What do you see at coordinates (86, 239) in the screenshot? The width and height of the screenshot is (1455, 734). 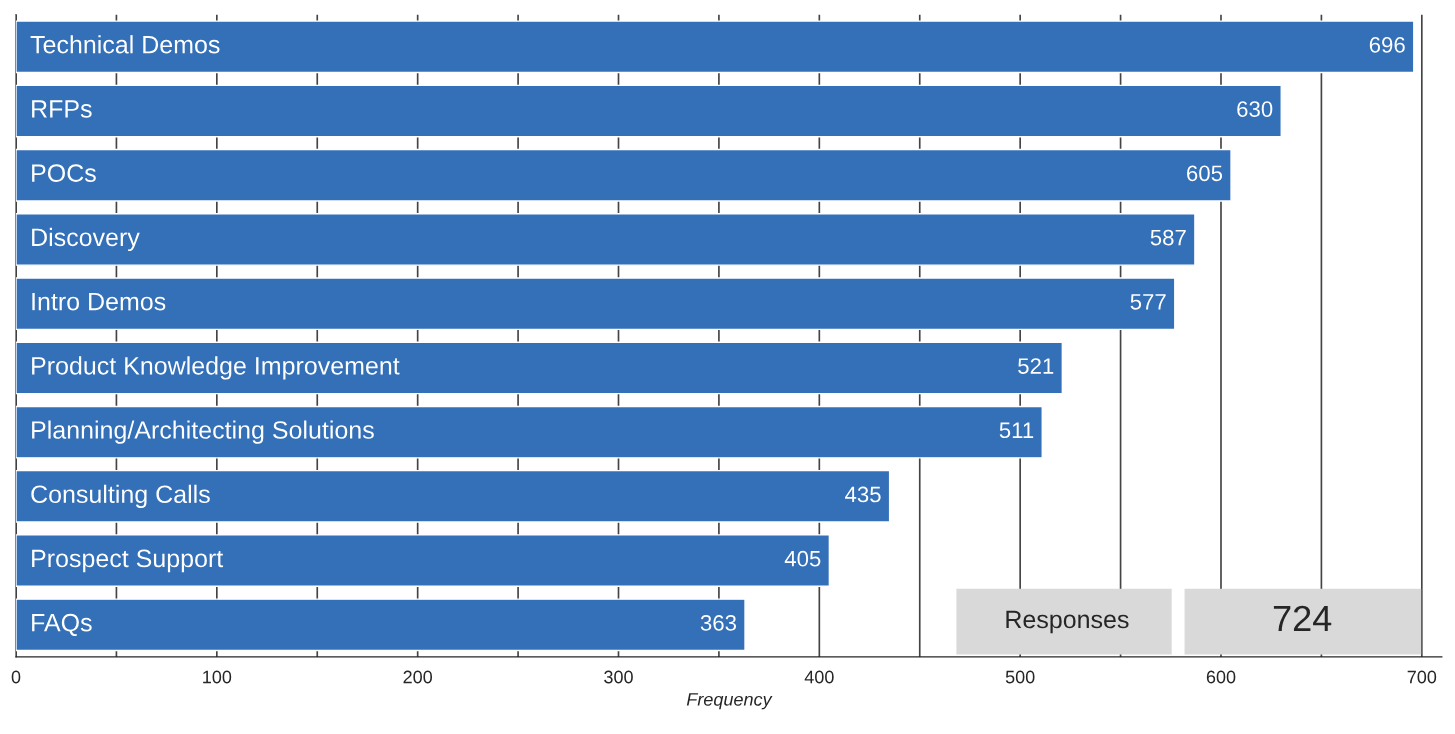 I see `y-tick-label: Discovery` at bounding box center [86, 239].